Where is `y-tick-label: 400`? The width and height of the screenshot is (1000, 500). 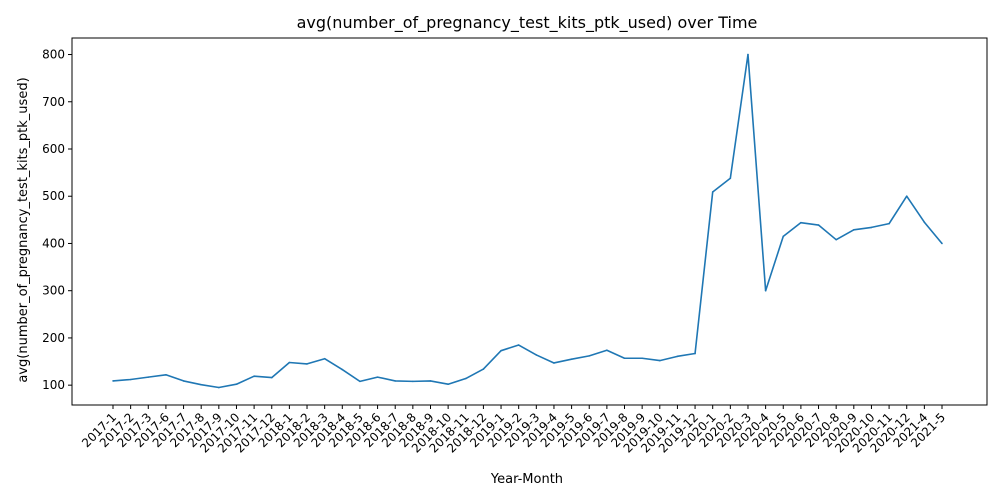
y-tick-label: 400 is located at coordinates (53, 243).